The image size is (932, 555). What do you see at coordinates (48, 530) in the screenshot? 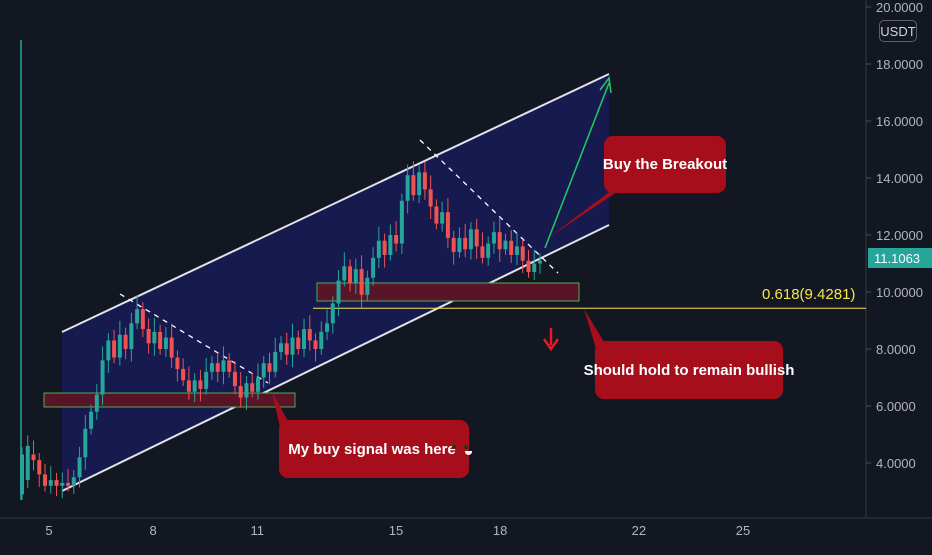
I see `x-tick-label: 5` at bounding box center [48, 530].